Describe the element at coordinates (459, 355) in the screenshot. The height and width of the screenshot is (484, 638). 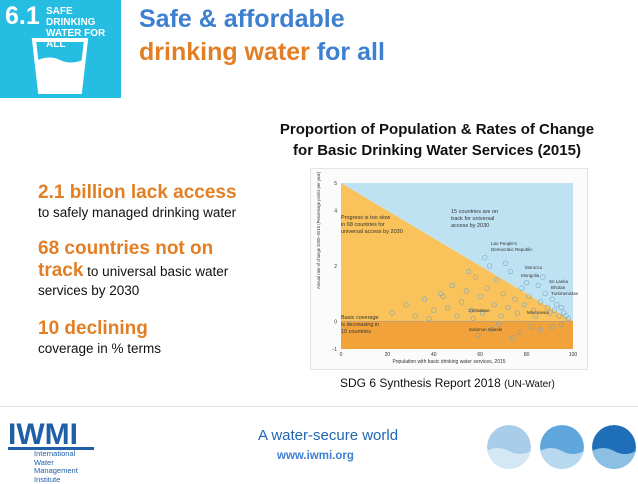
I see `x-axis-ticks: 0 20 40 60 80 100` at that location.